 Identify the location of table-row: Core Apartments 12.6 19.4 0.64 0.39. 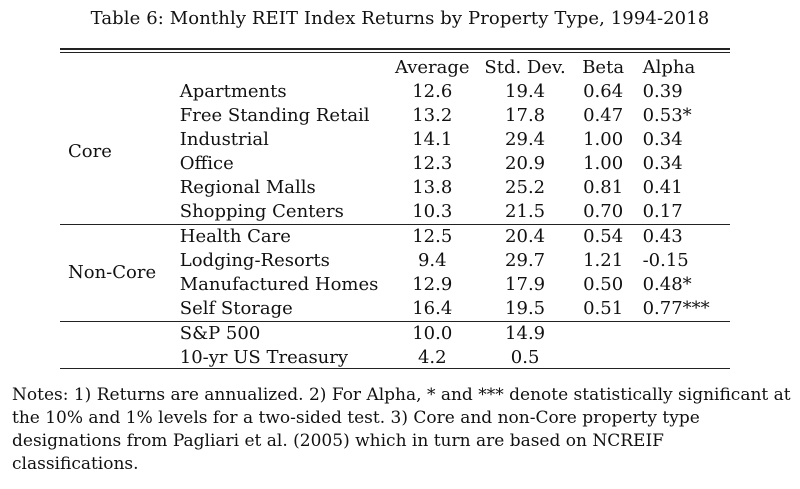
(395, 121).